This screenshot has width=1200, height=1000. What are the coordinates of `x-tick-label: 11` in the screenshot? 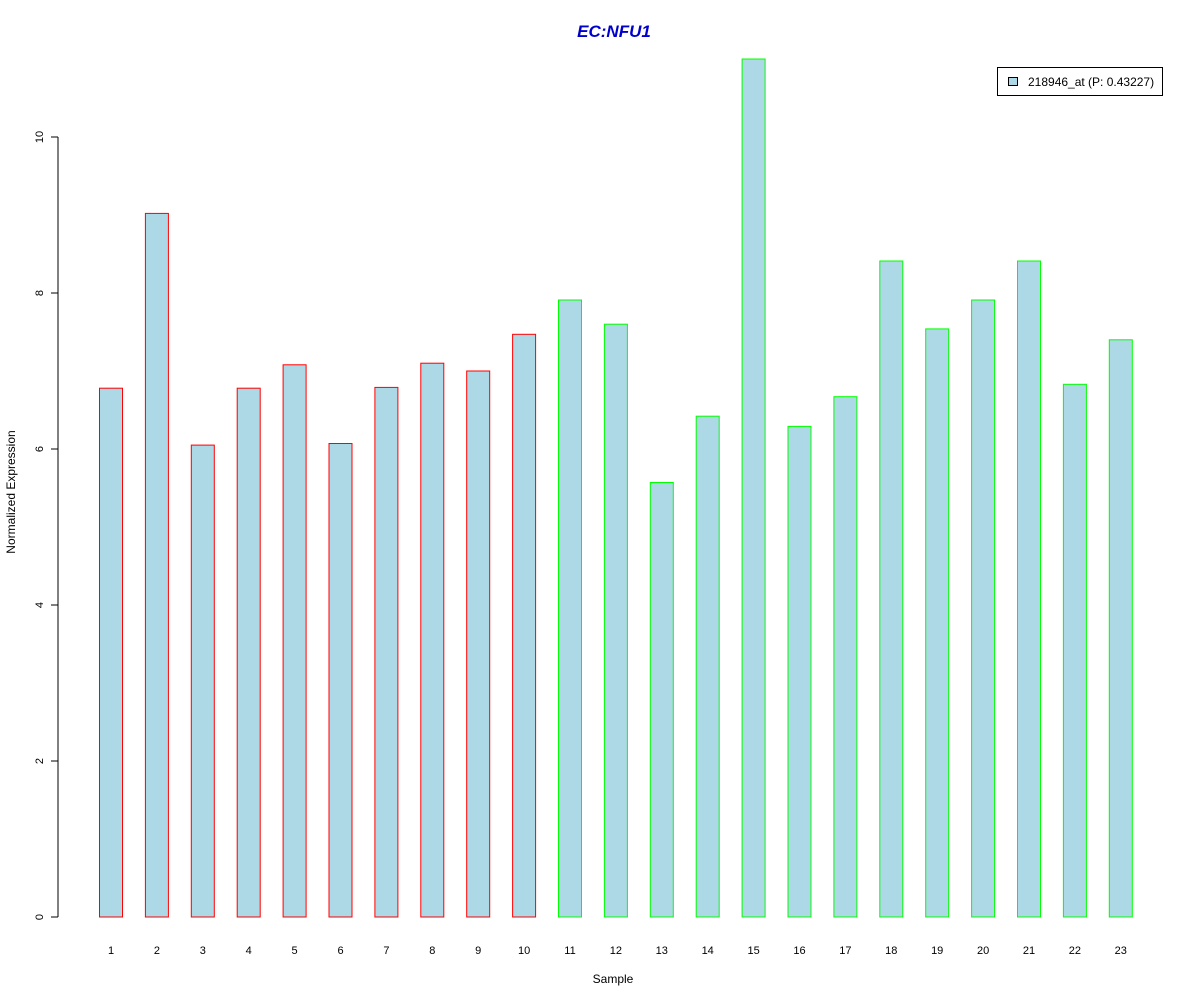 It's located at (569, 951).